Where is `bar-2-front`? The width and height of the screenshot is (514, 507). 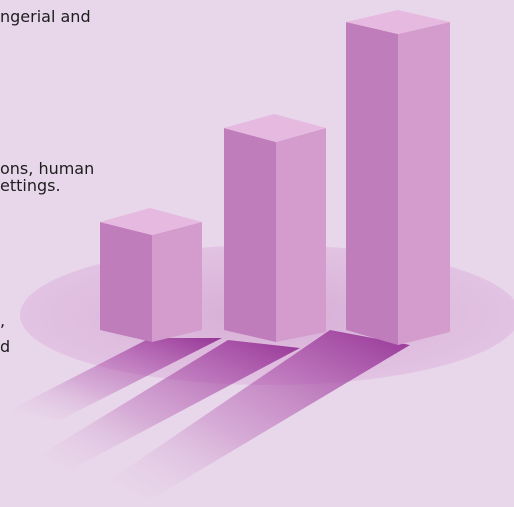 bar-2-front is located at coordinates (250, 235).